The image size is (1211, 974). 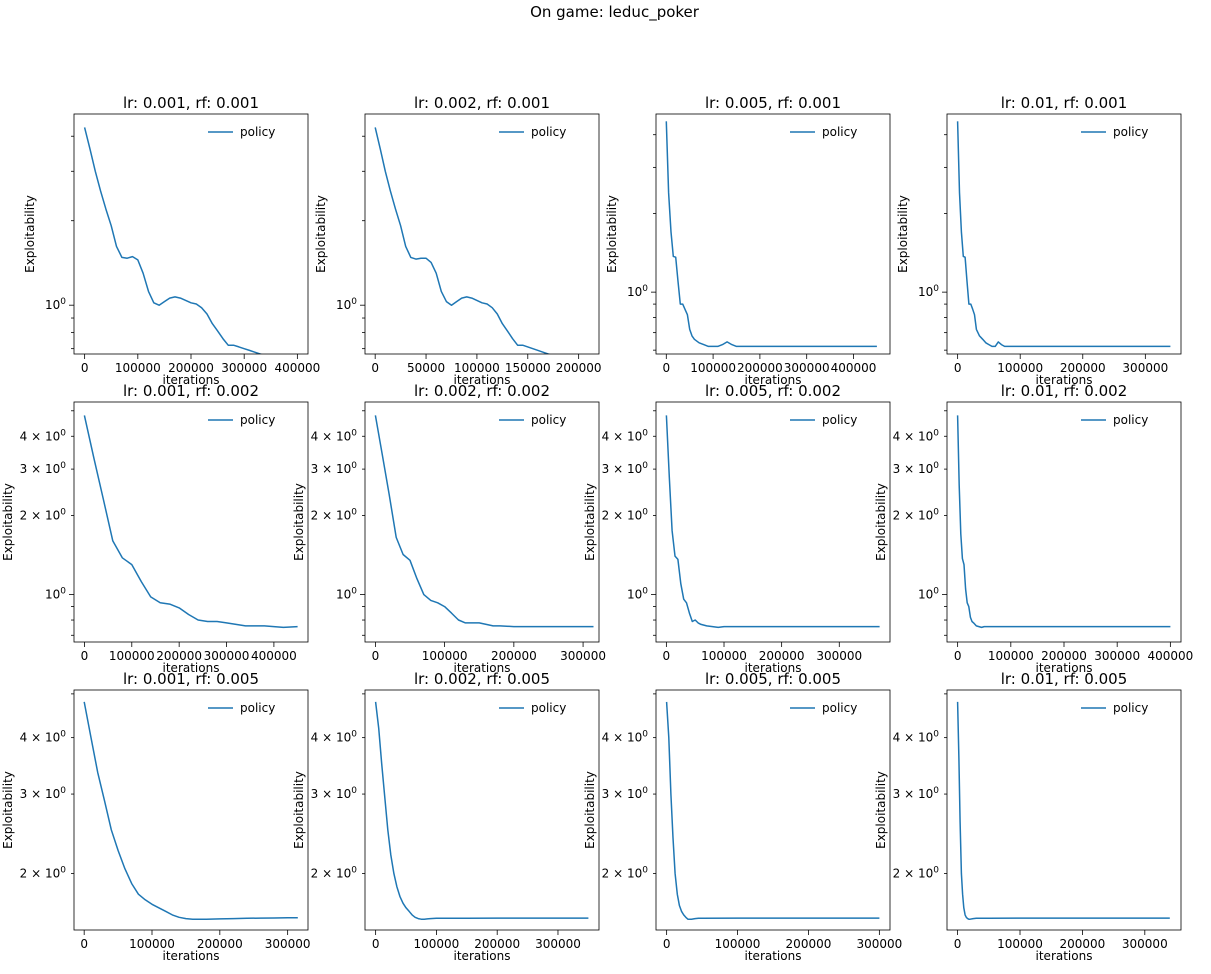 What do you see at coordinates (614, 12) in the screenshot?
I see `figure-title: On game: leduc_poker` at bounding box center [614, 12].